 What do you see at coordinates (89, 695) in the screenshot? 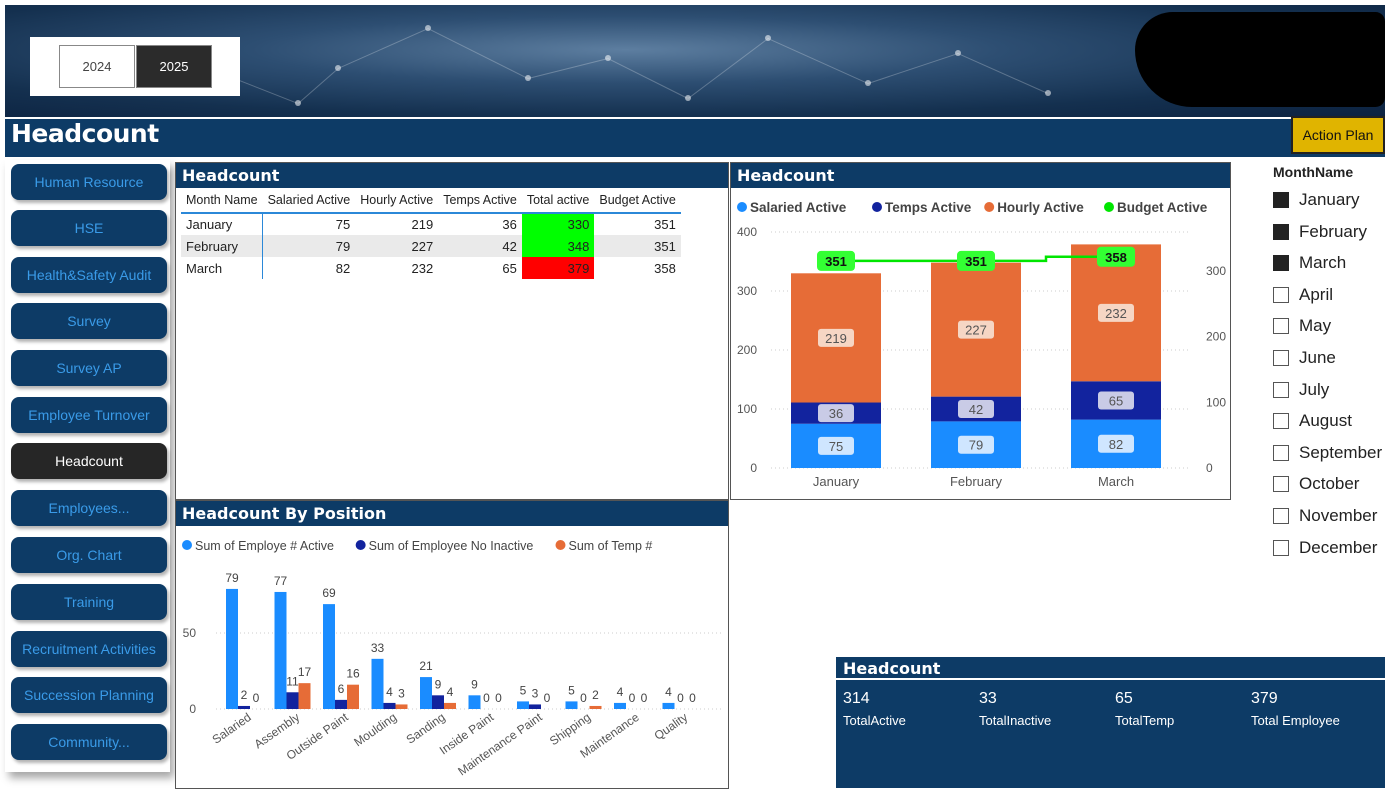
I see `nav-succession-planning-button: Succession Planning` at bounding box center [89, 695].